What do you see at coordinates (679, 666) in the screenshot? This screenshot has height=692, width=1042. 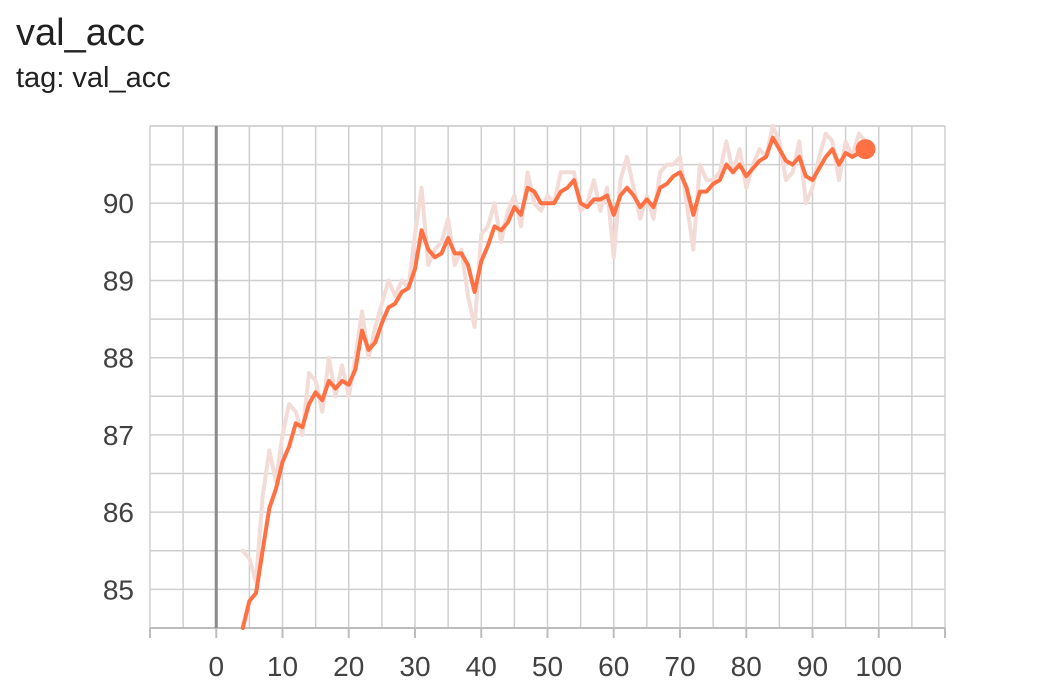 I see `x-tick-label: 70` at bounding box center [679, 666].